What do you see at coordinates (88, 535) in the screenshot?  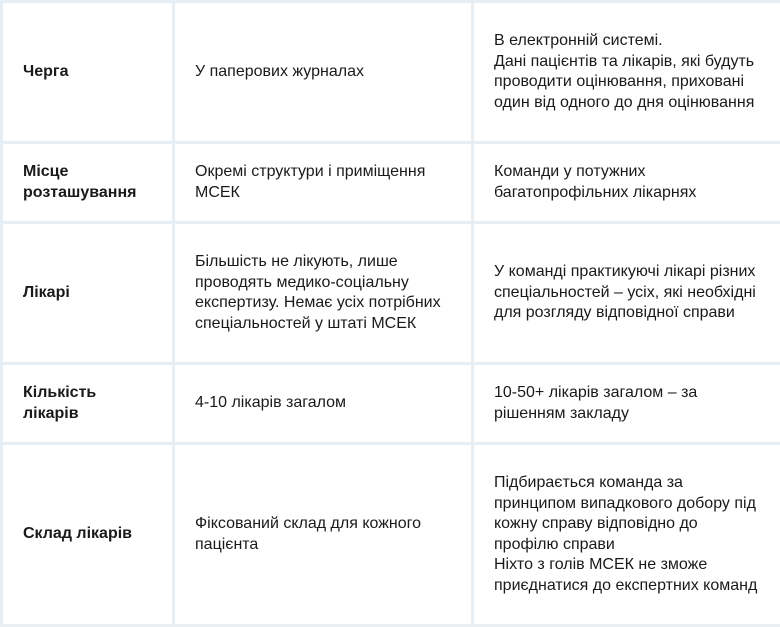 I see `row-label: Склад лікарів` at bounding box center [88, 535].